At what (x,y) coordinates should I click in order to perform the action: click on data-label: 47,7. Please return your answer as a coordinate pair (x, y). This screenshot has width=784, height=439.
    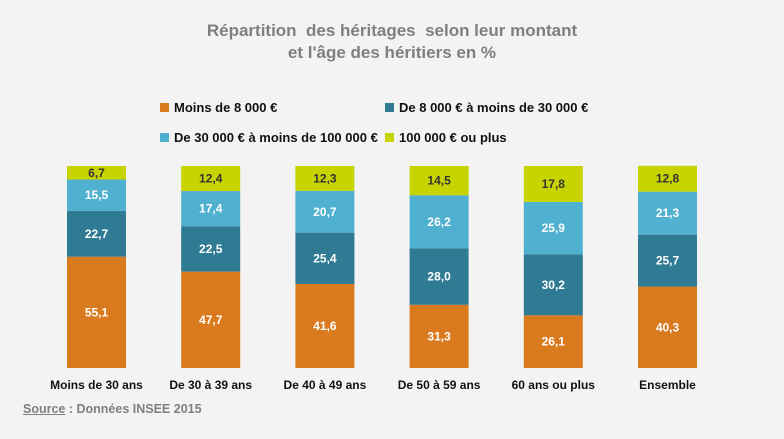
    Looking at the image, I should click on (211, 320).